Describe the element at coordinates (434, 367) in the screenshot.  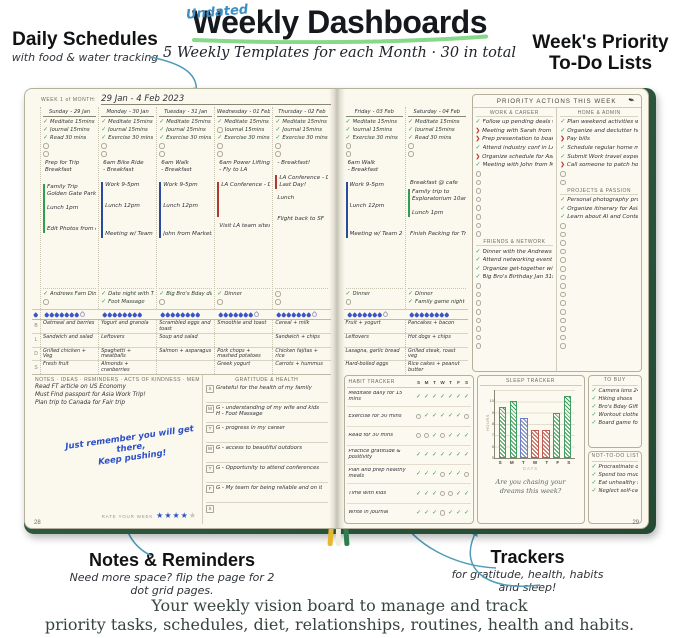
I see `meal-cell: Rice cakes + peanut butter` at that location.